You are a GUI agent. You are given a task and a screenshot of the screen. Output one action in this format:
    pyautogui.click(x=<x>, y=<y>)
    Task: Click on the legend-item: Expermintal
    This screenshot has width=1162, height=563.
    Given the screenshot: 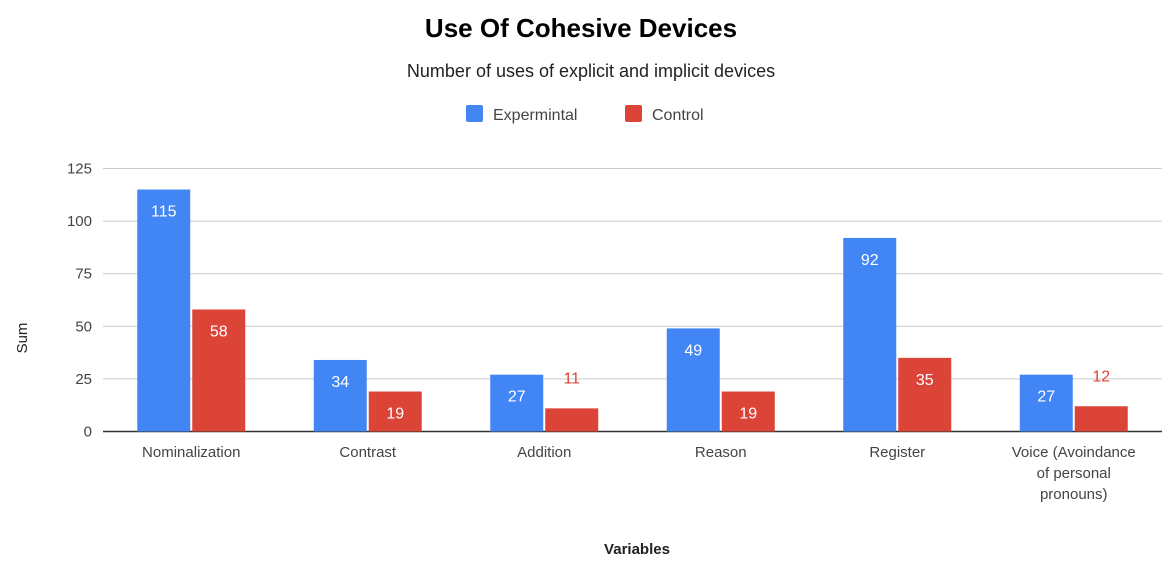 What is the action you would take?
    pyautogui.click(x=521, y=114)
    